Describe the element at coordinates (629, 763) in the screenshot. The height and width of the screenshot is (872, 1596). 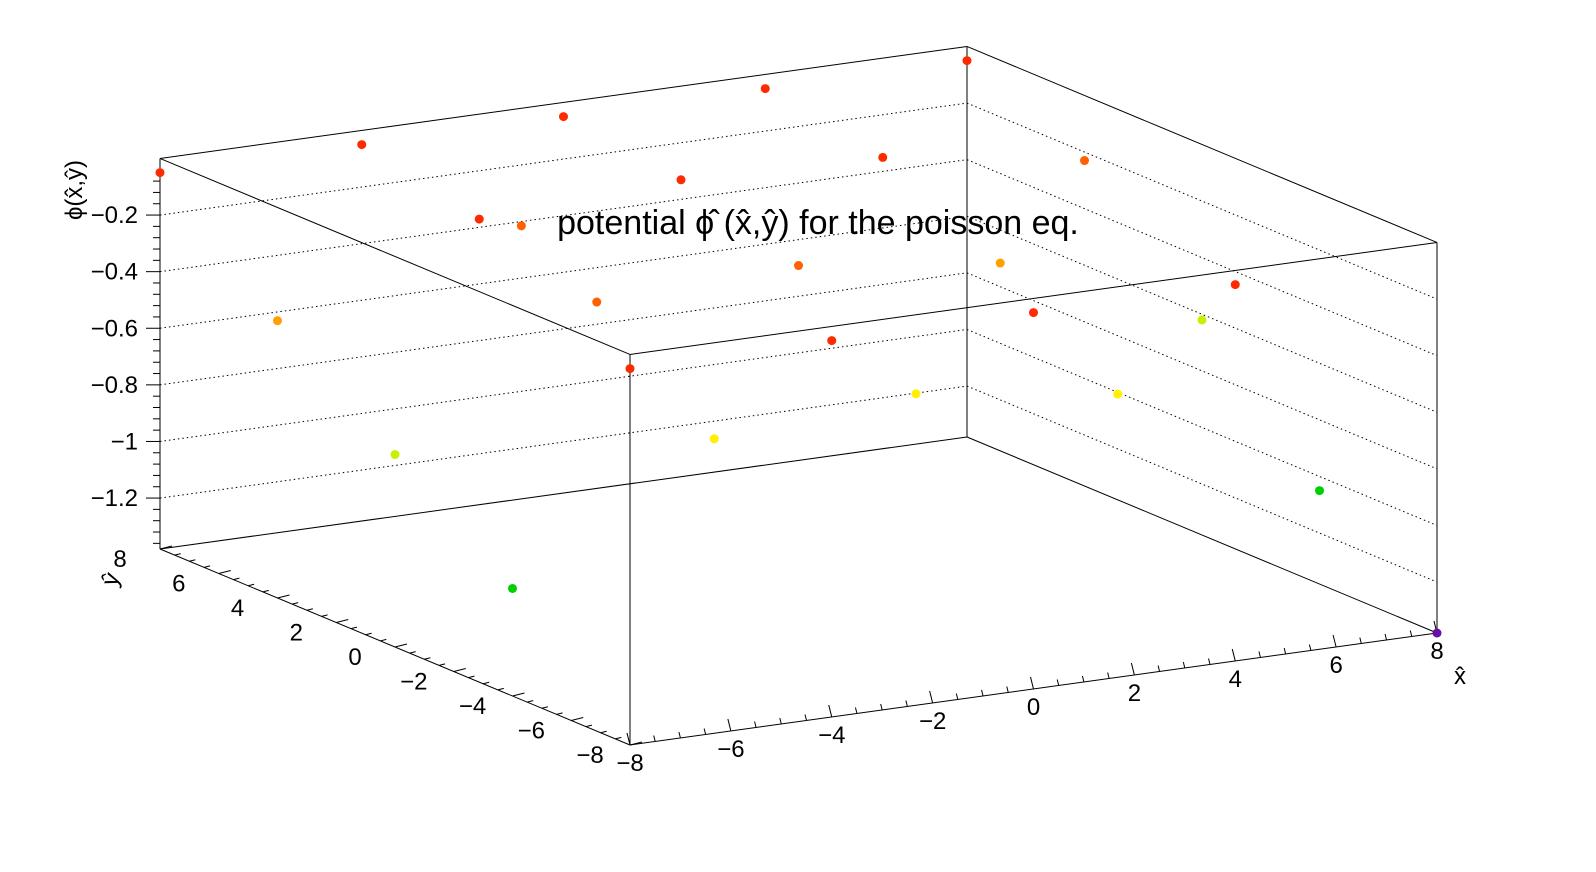
I see `x-tick-label: −8` at that location.